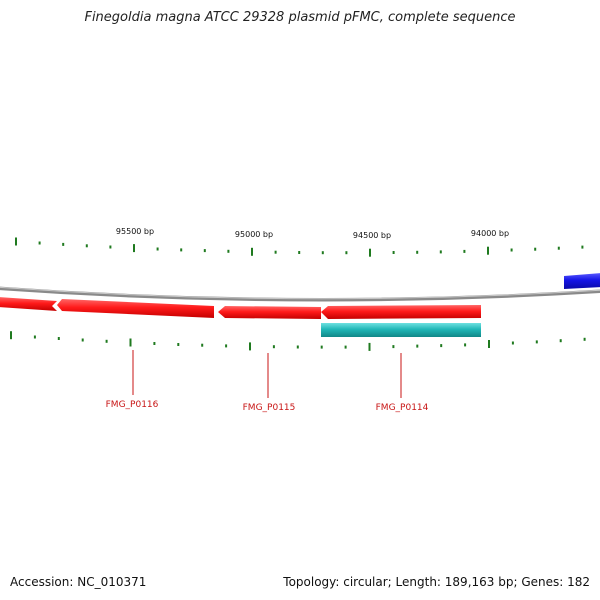  What do you see at coordinates (300, 305) in the screenshot?
I see `gene-features` at bounding box center [300, 305].